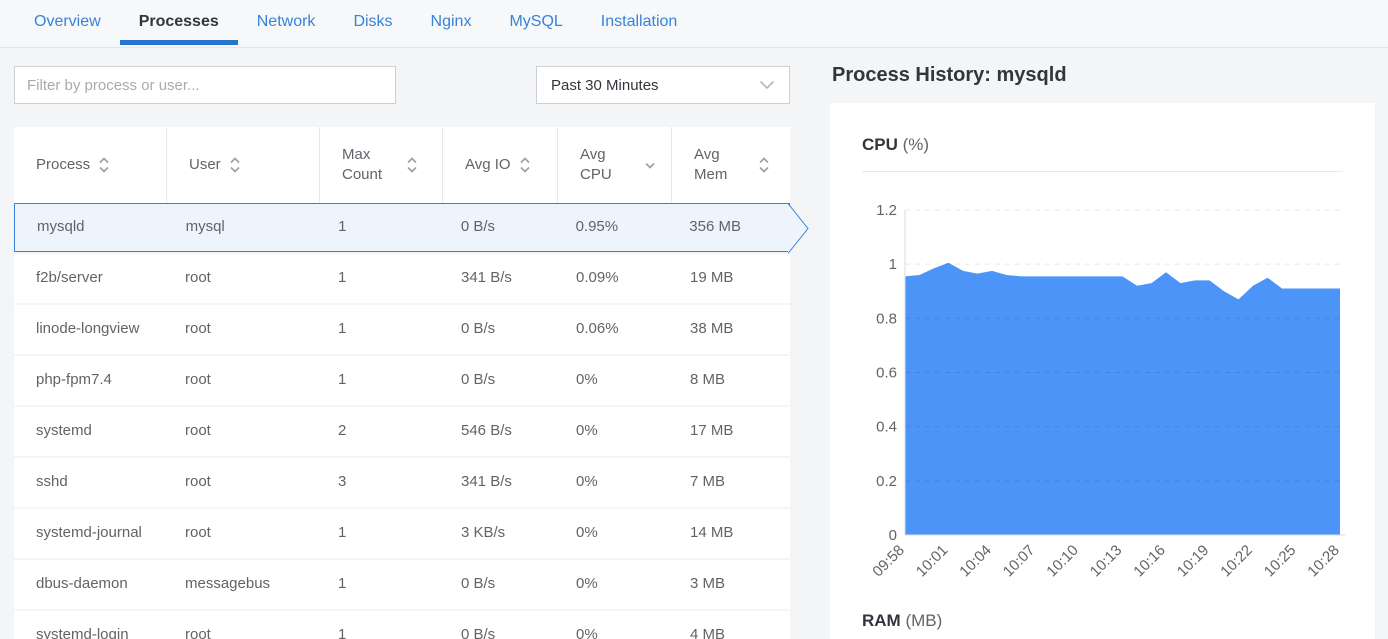 This screenshot has height=639, width=1388. What do you see at coordinates (228, 584) in the screenshot?
I see `cell-user: messagebus` at bounding box center [228, 584].